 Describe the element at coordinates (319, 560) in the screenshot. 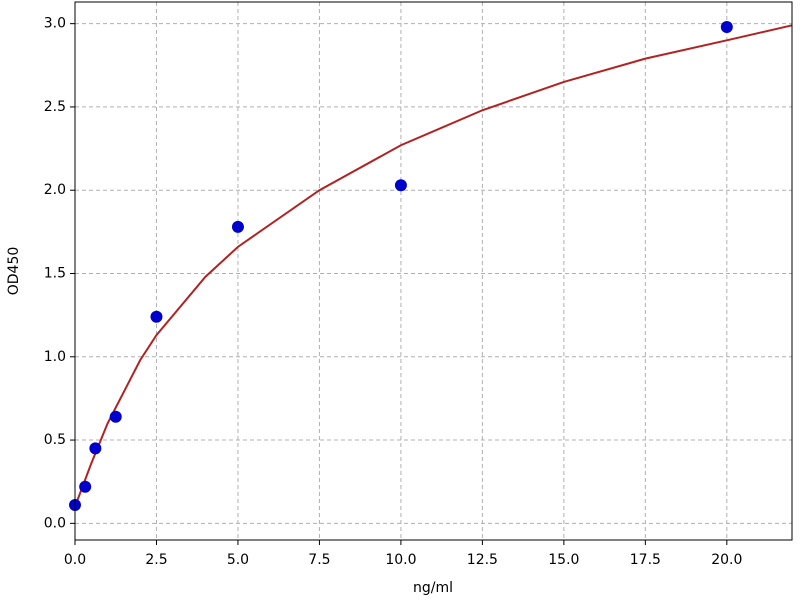

I see `x-tick-label: 7.5` at that location.